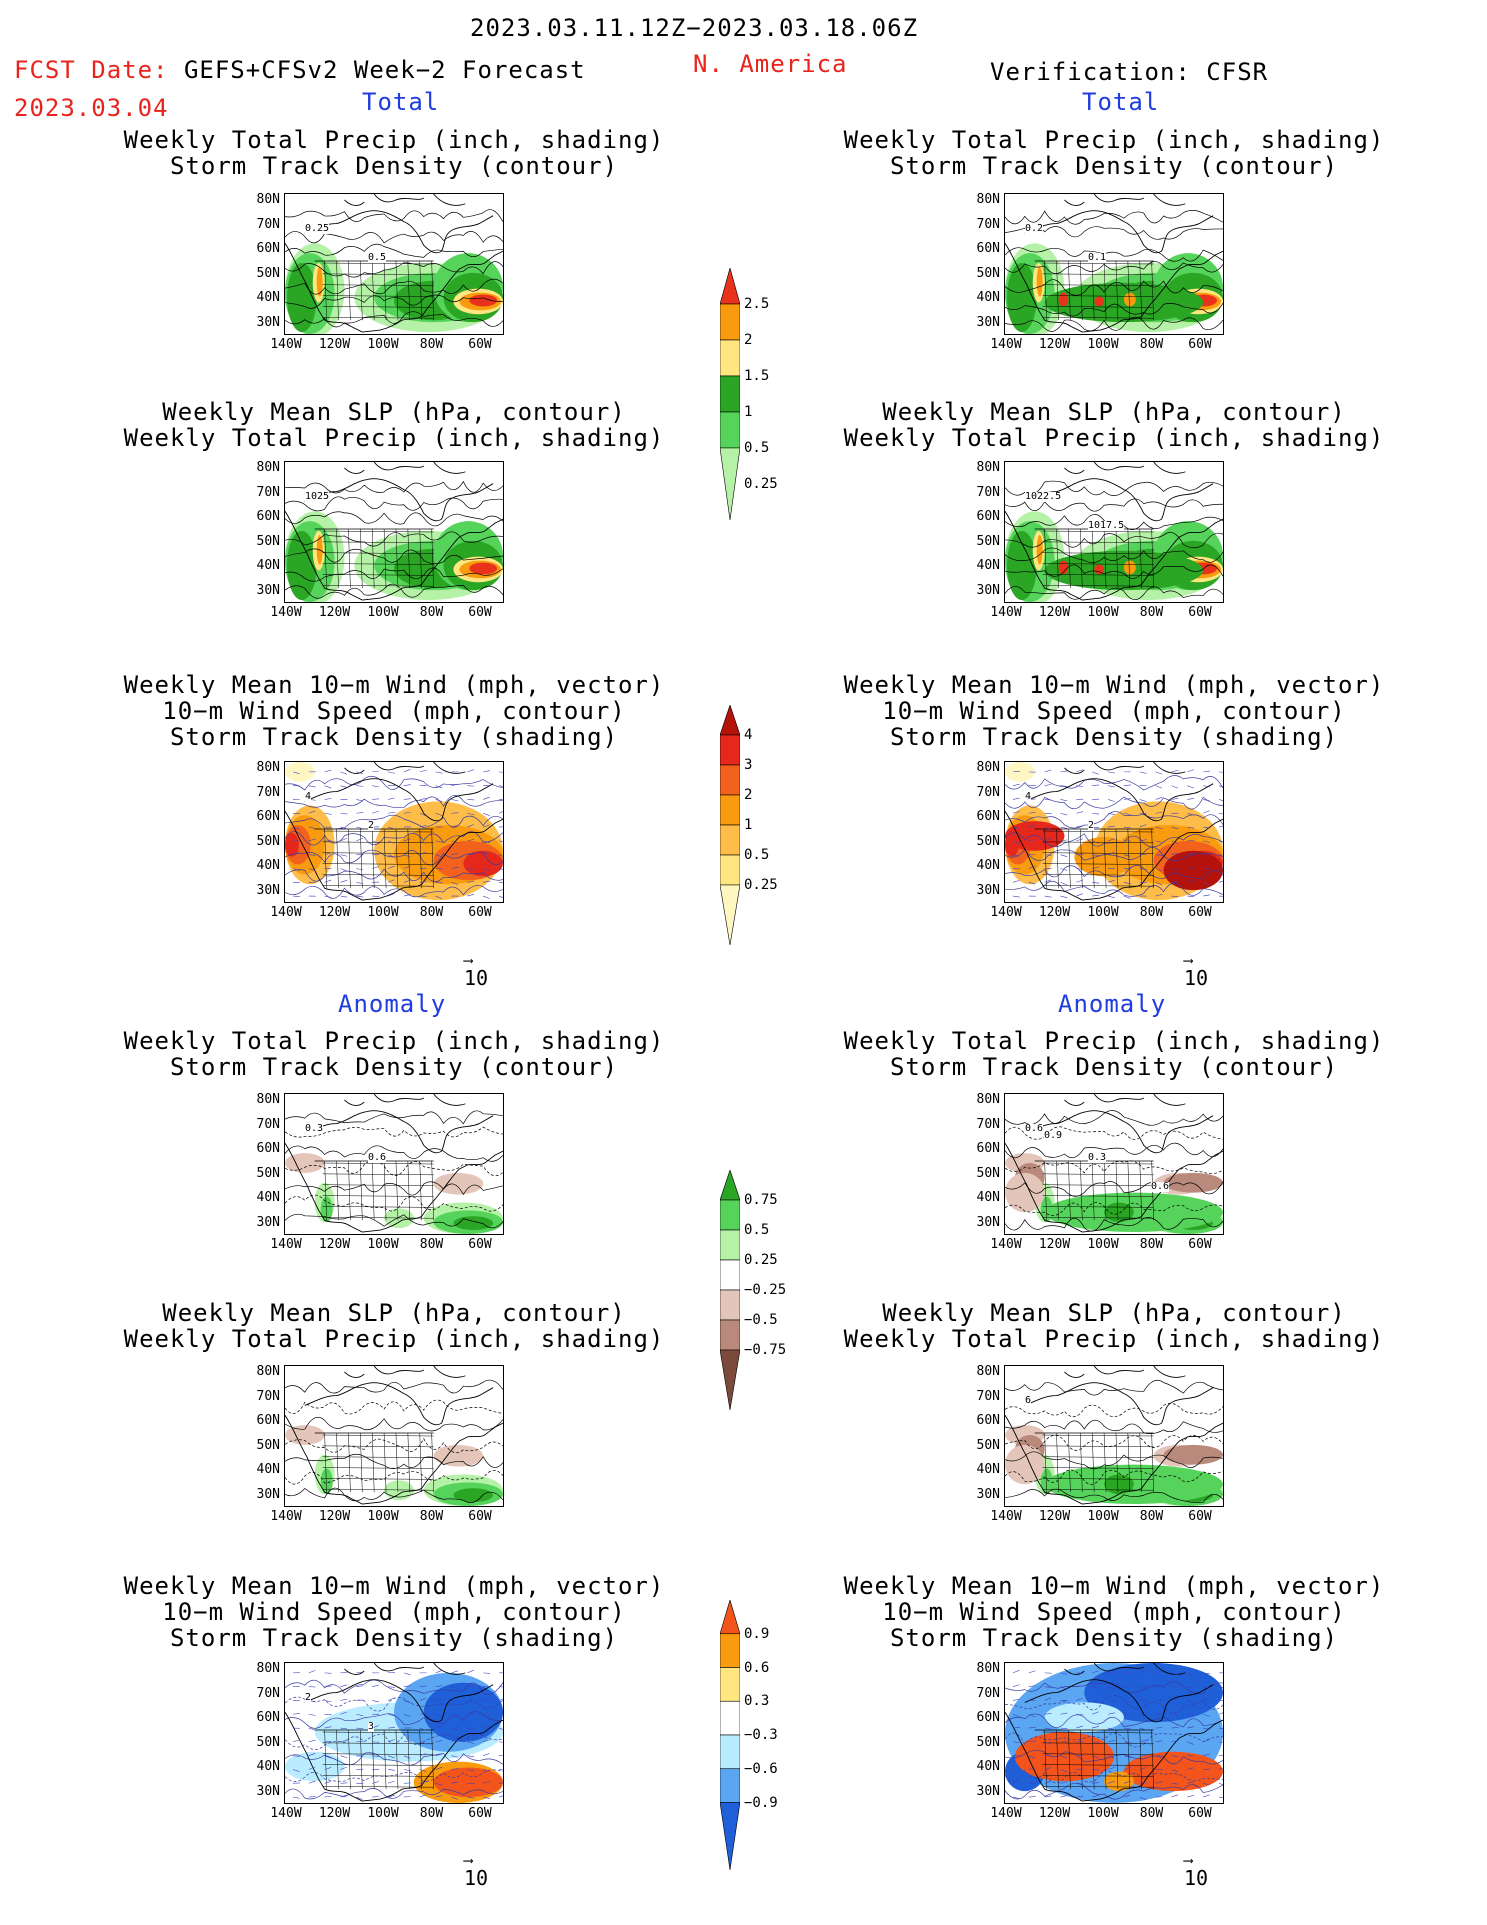 This screenshot has width=1487, height=1925. I want to click on fcst-date: 2023.03.04, so click(91, 108).